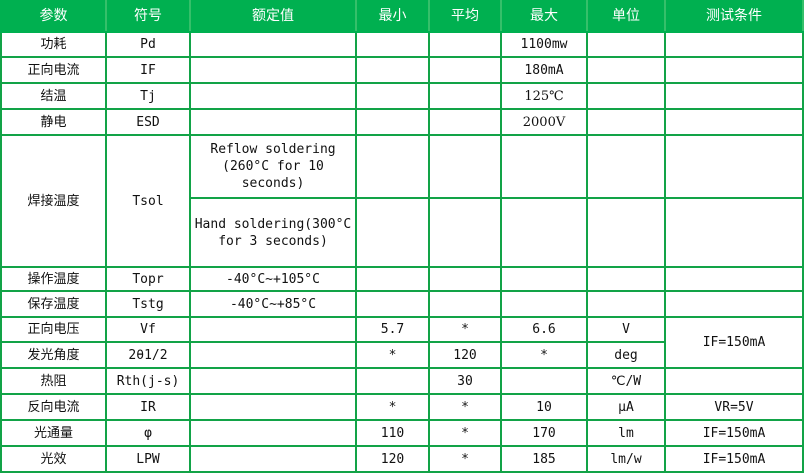 The height and width of the screenshot is (474, 804). Describe the element at coordinates (392, 459) in the screenshot. I see `cell-min: 120` at that location.